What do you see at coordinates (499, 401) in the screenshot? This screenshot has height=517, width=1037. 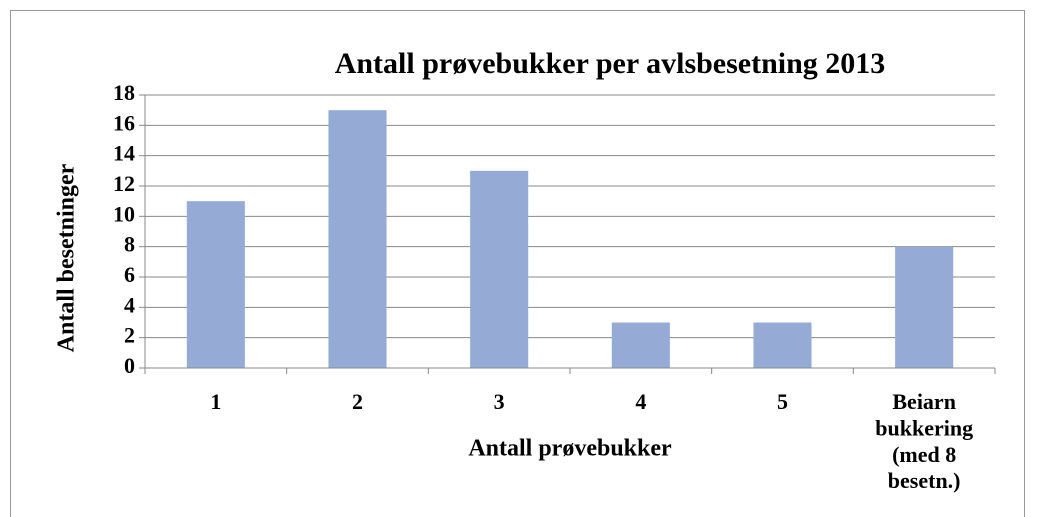 I see `x-tick-label: 3` at bounding box center [499, 401].